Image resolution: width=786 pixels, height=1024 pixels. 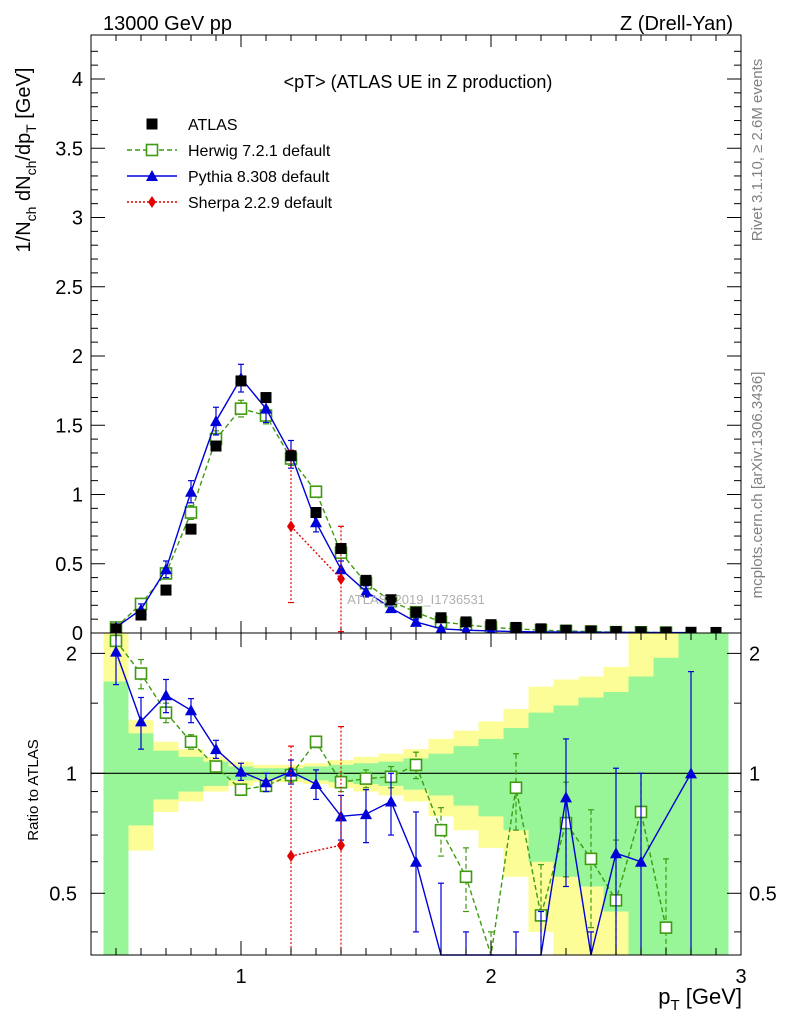 What do you see at coordinates (26, 160) in the screenshot?
I see `main-y-axis-label: 1/Nch dNch/dpT [GeV]` at bounding box center [26, 160].